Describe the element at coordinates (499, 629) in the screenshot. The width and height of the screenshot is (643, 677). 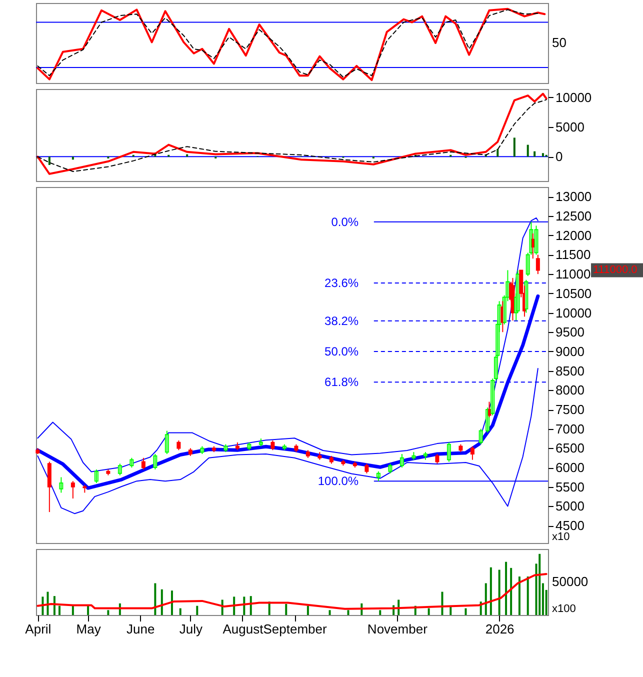
I see `x-tick-label: 2026` at that location.